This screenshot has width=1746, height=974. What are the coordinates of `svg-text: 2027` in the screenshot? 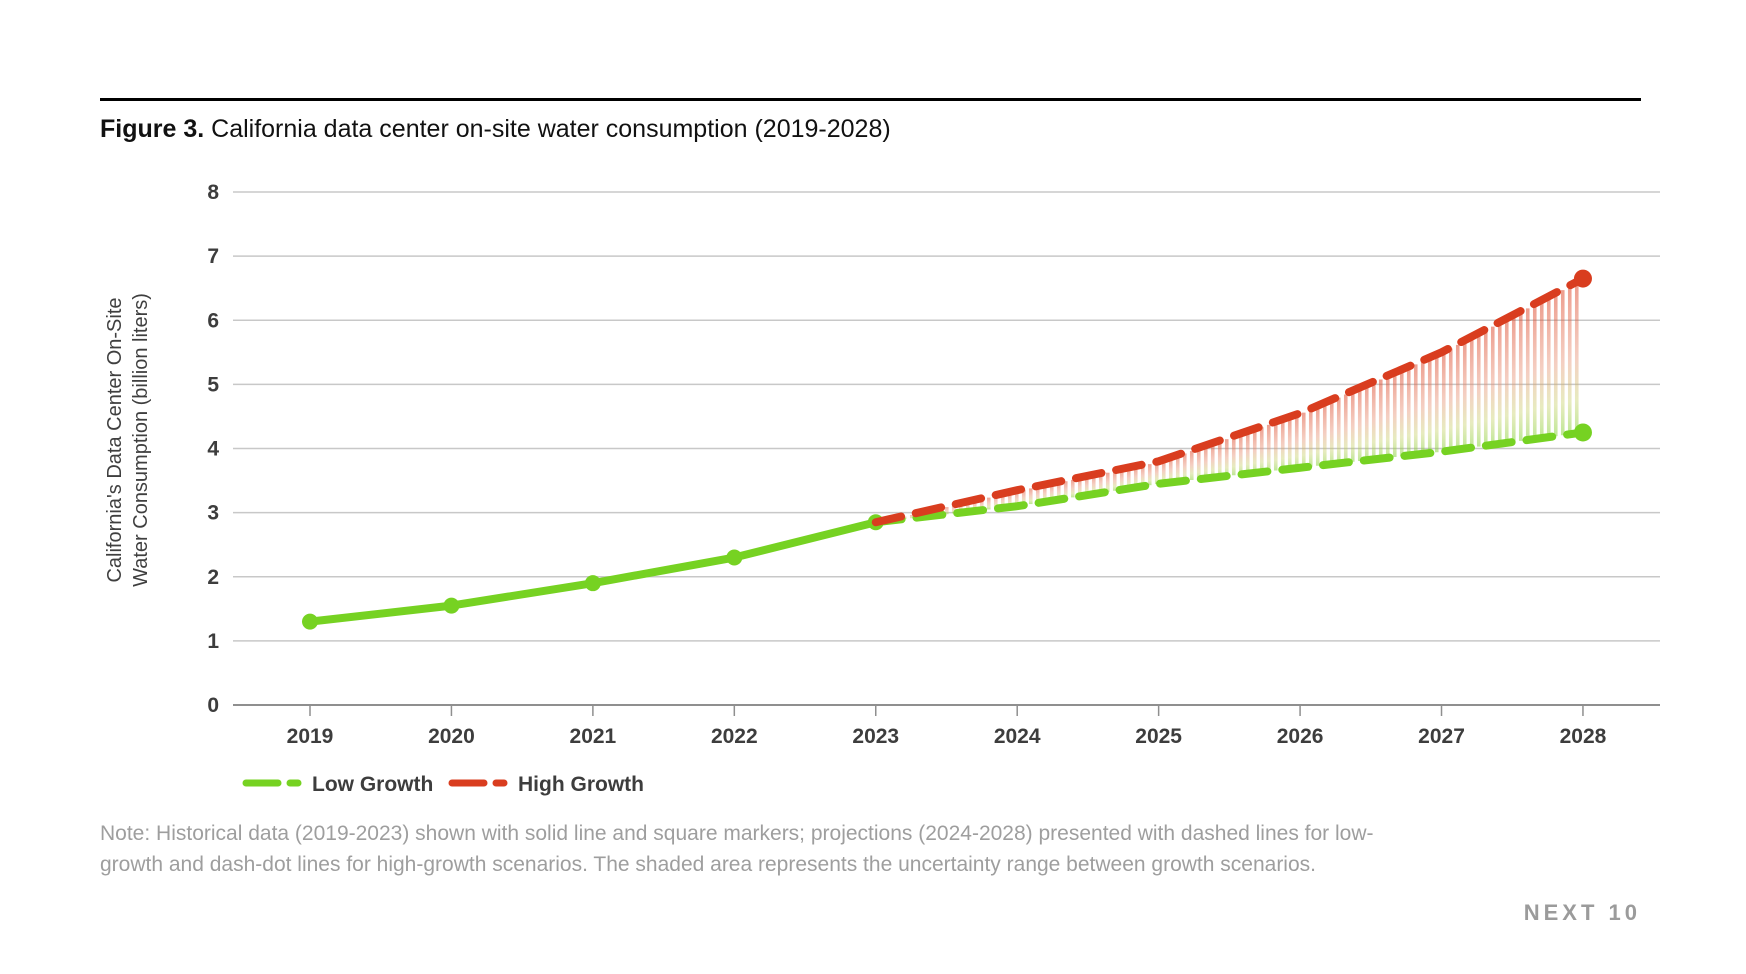 It's located at (1441, 736).